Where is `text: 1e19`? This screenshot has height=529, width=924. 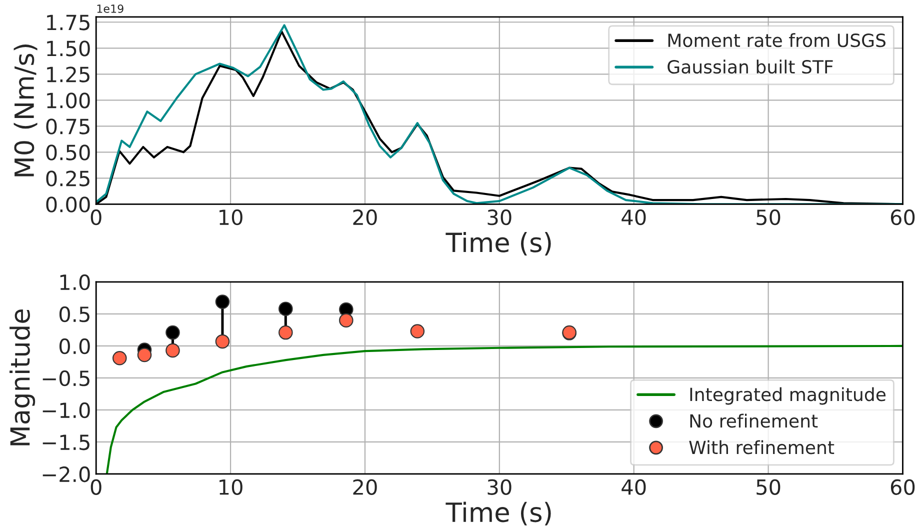
text: 1e19 is located at coordinates (110, 8).